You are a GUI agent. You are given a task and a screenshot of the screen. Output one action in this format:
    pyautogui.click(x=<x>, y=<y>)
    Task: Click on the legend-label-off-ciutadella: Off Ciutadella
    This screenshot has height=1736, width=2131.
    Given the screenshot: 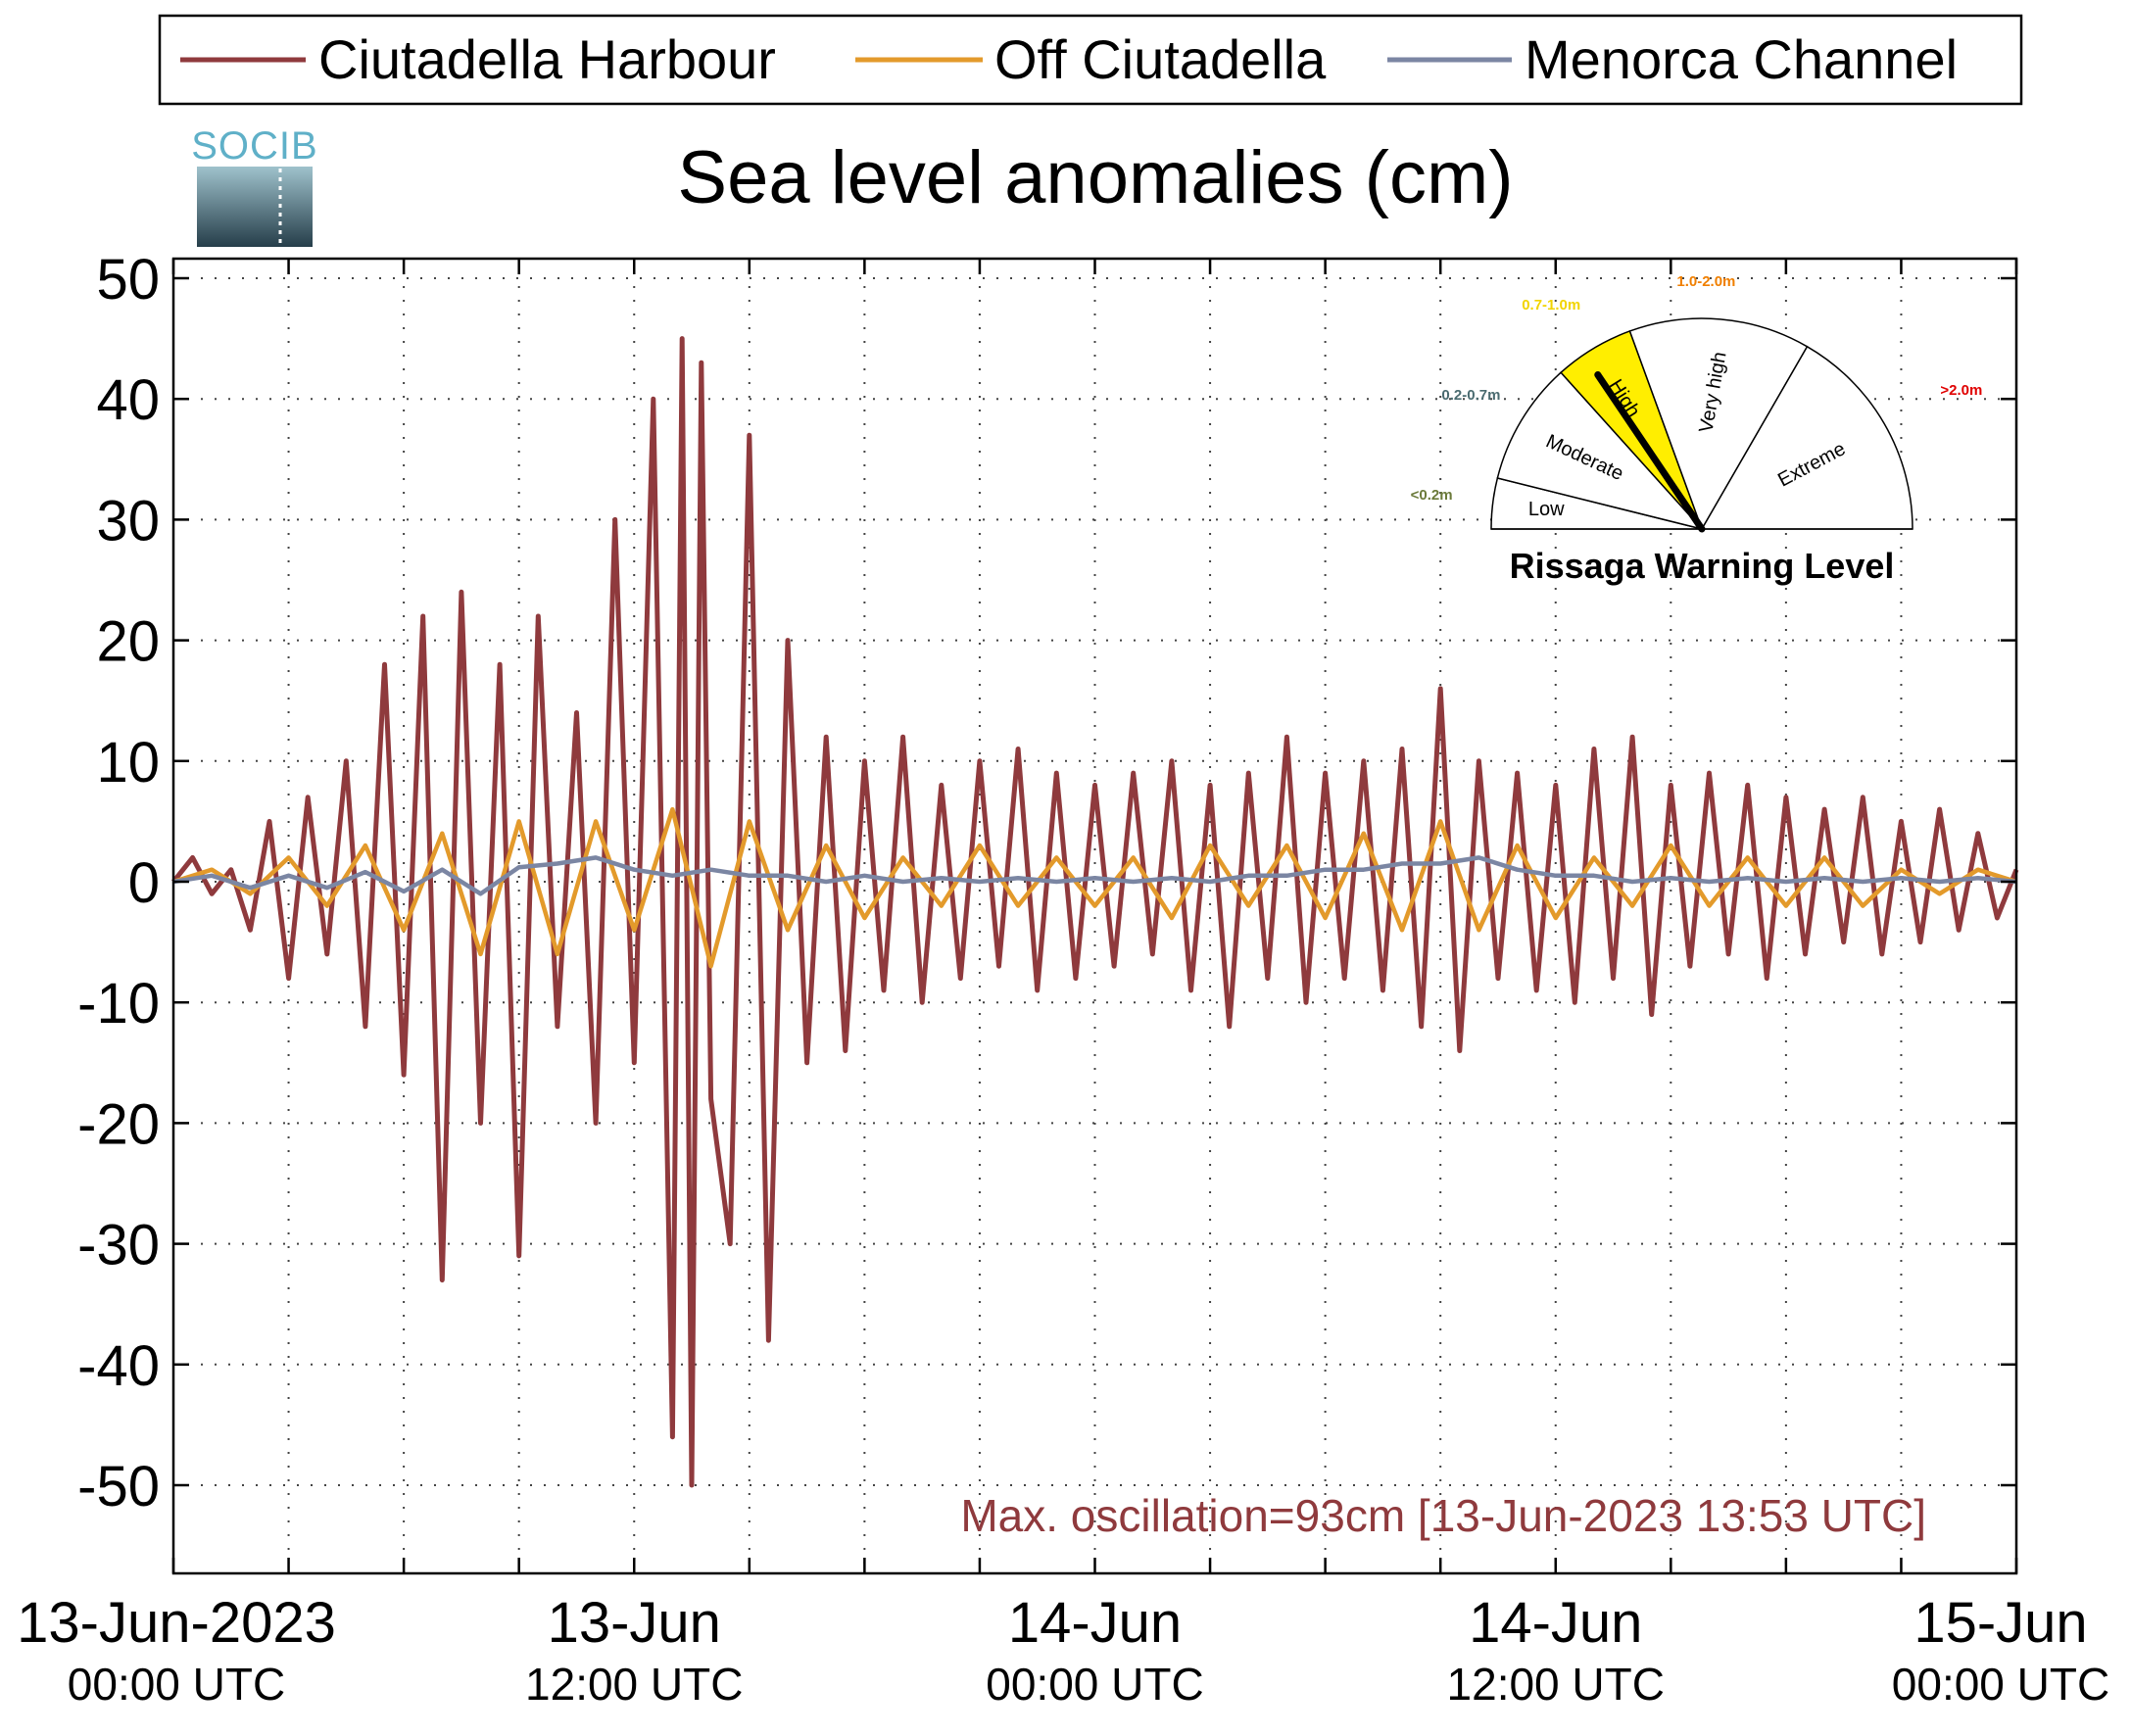 What is the action you would take?
    pyautogui.click(x=1161, y=59)
    